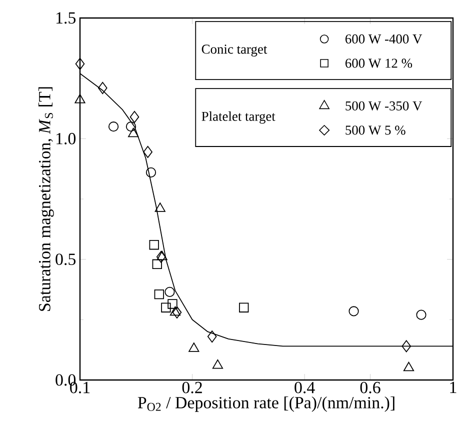 This screenshot has height=442, width=459. Describe the element at coordinates (266, 404) in the screenshot. I see `x-axis-title: P$_{O2}$ / Deposition rate [(Pa)/(nm/min.)]` at that location.